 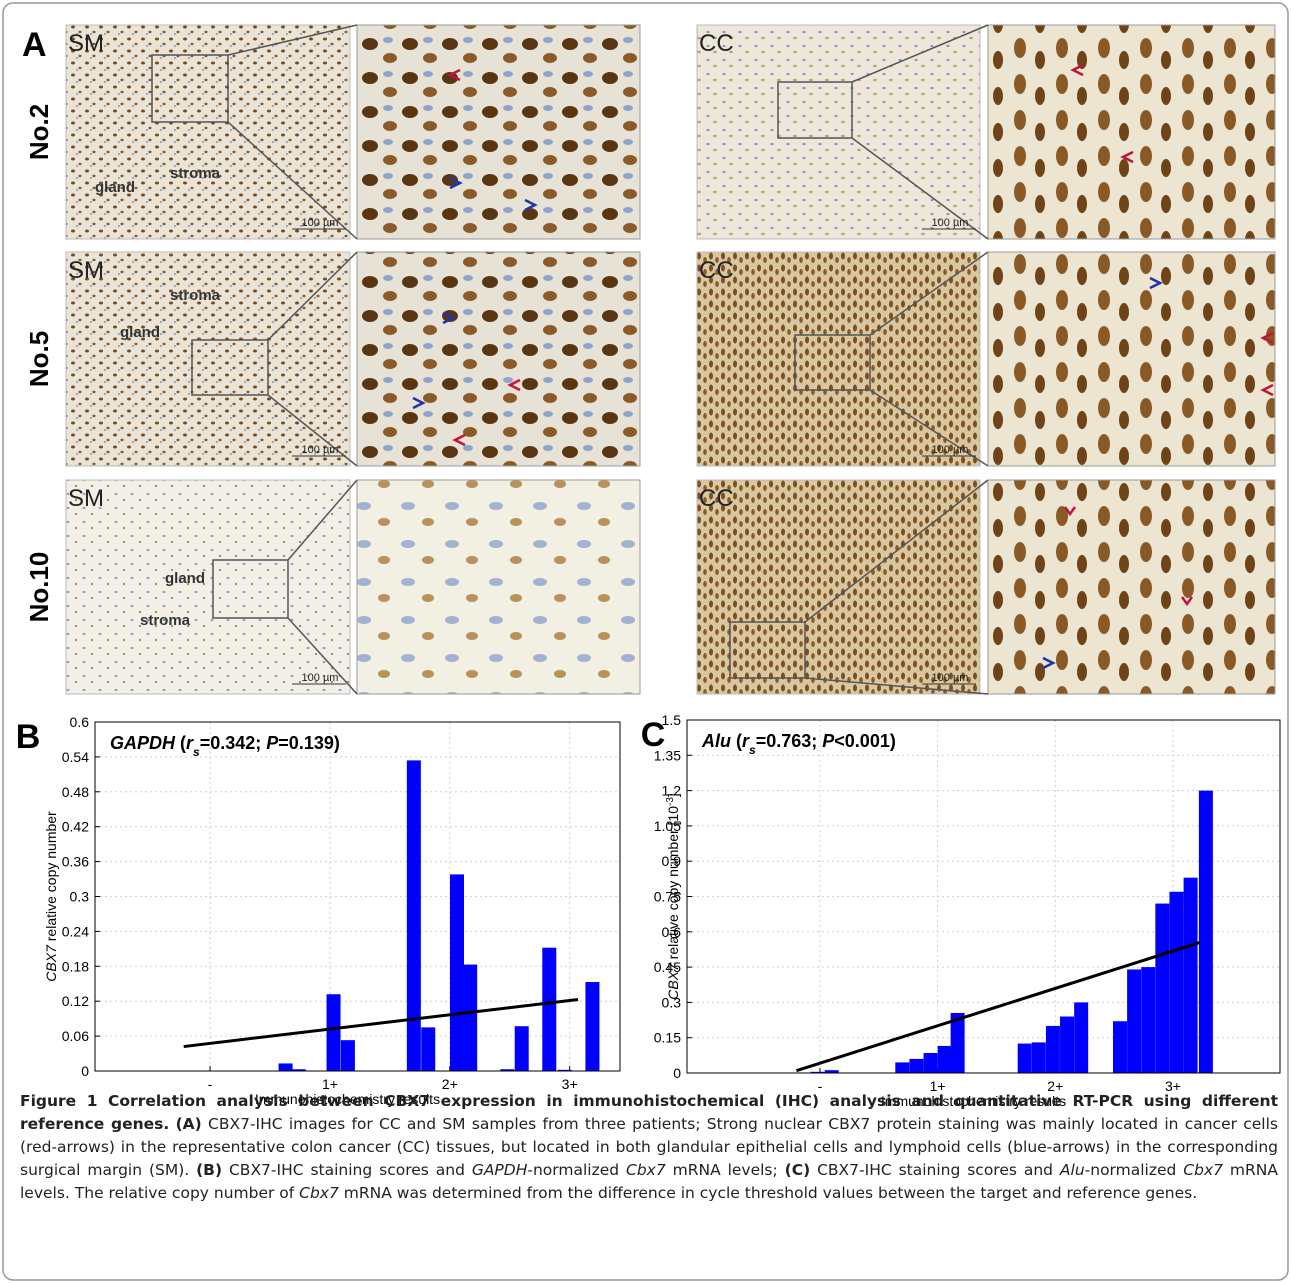 What do you see at coordinates (672, 720) in the screenshot?
I see `y-tick-label: 1.5` at bounding box center [672, 720].